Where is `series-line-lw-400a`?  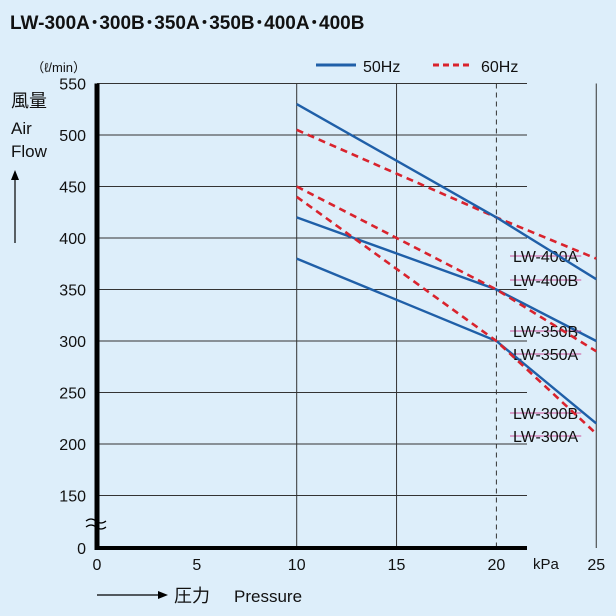 series-line-lw-400a is located at coordinates (446, 194).